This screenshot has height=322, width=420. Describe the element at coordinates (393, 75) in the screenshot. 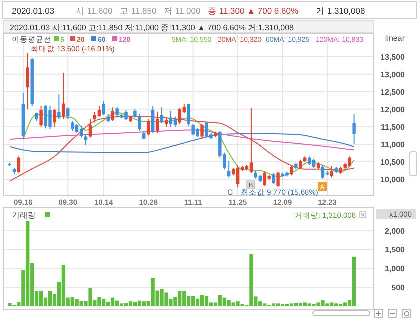

I see `y-tick-label: 13,000` at that location.